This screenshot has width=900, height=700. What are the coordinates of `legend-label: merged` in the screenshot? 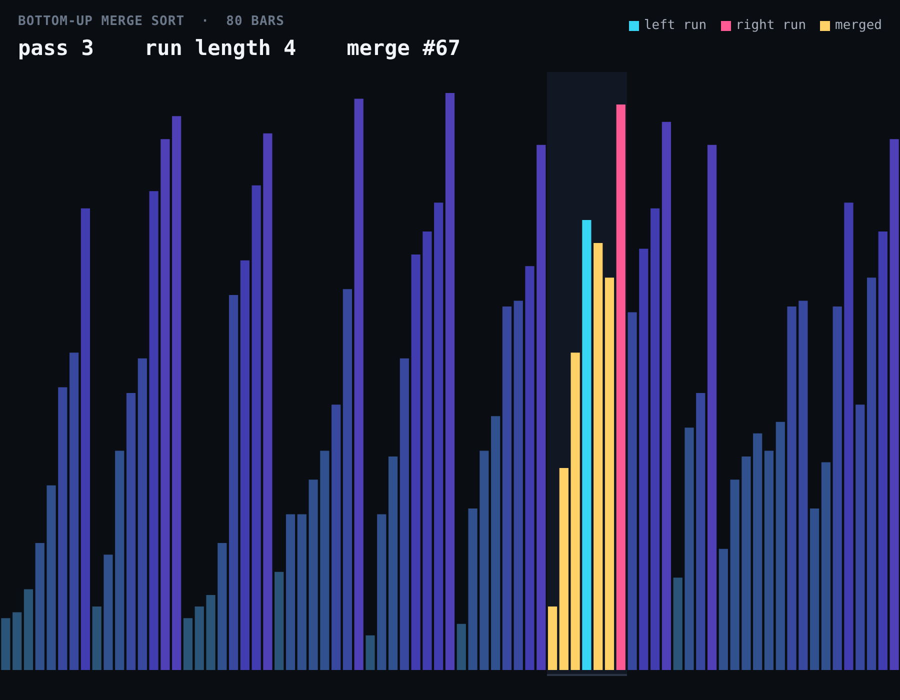 It's located at (858, 25).